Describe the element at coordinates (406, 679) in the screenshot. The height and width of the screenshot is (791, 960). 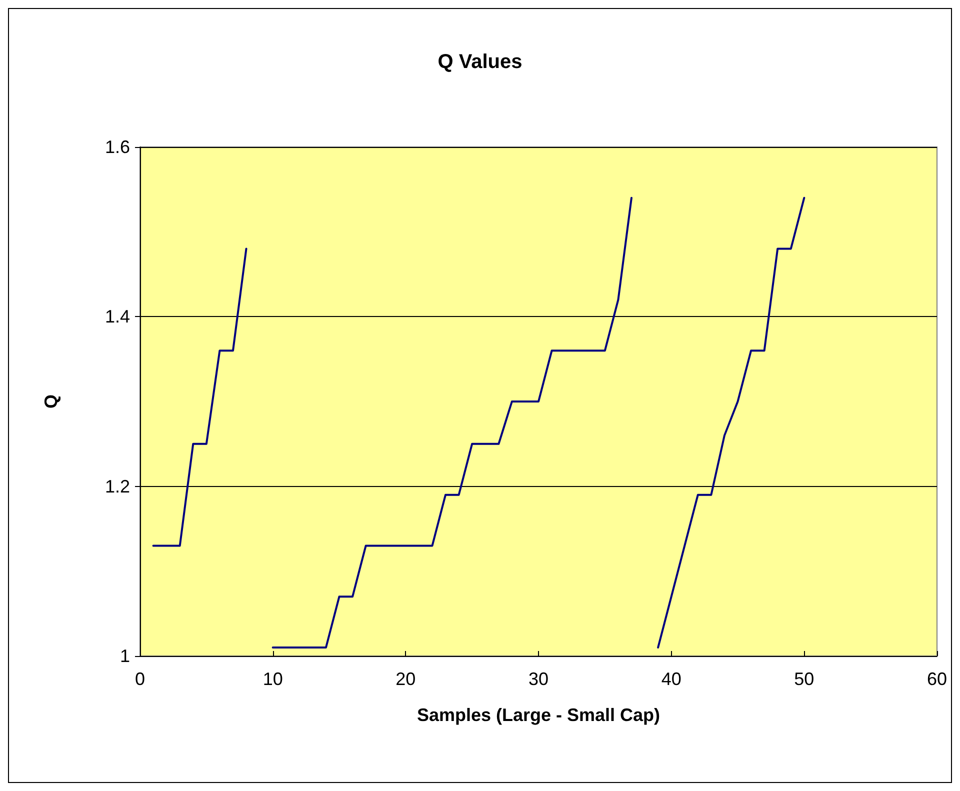
I see `x-tick-label: 20` at that location.